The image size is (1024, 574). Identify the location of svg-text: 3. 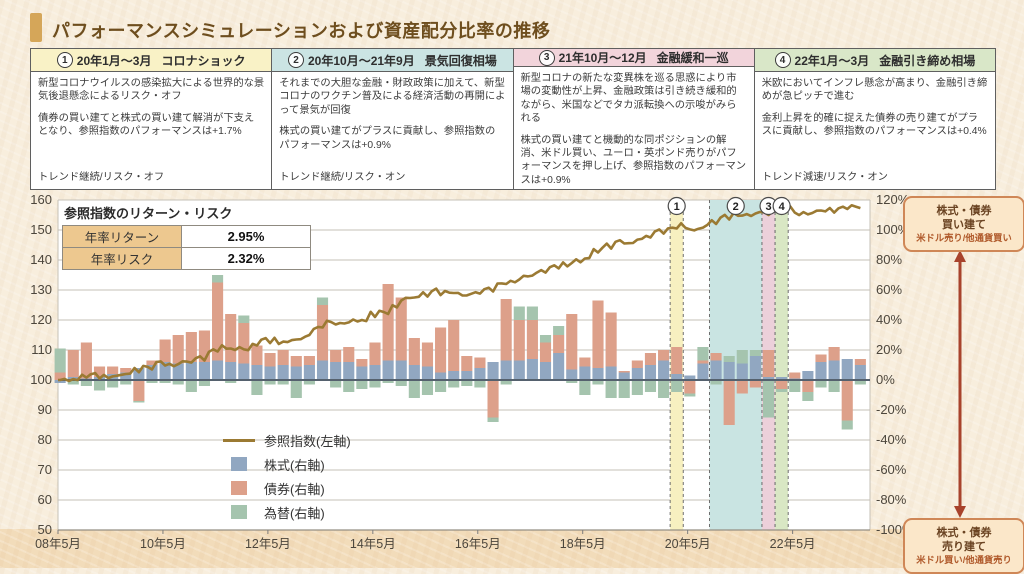
(768, 207).